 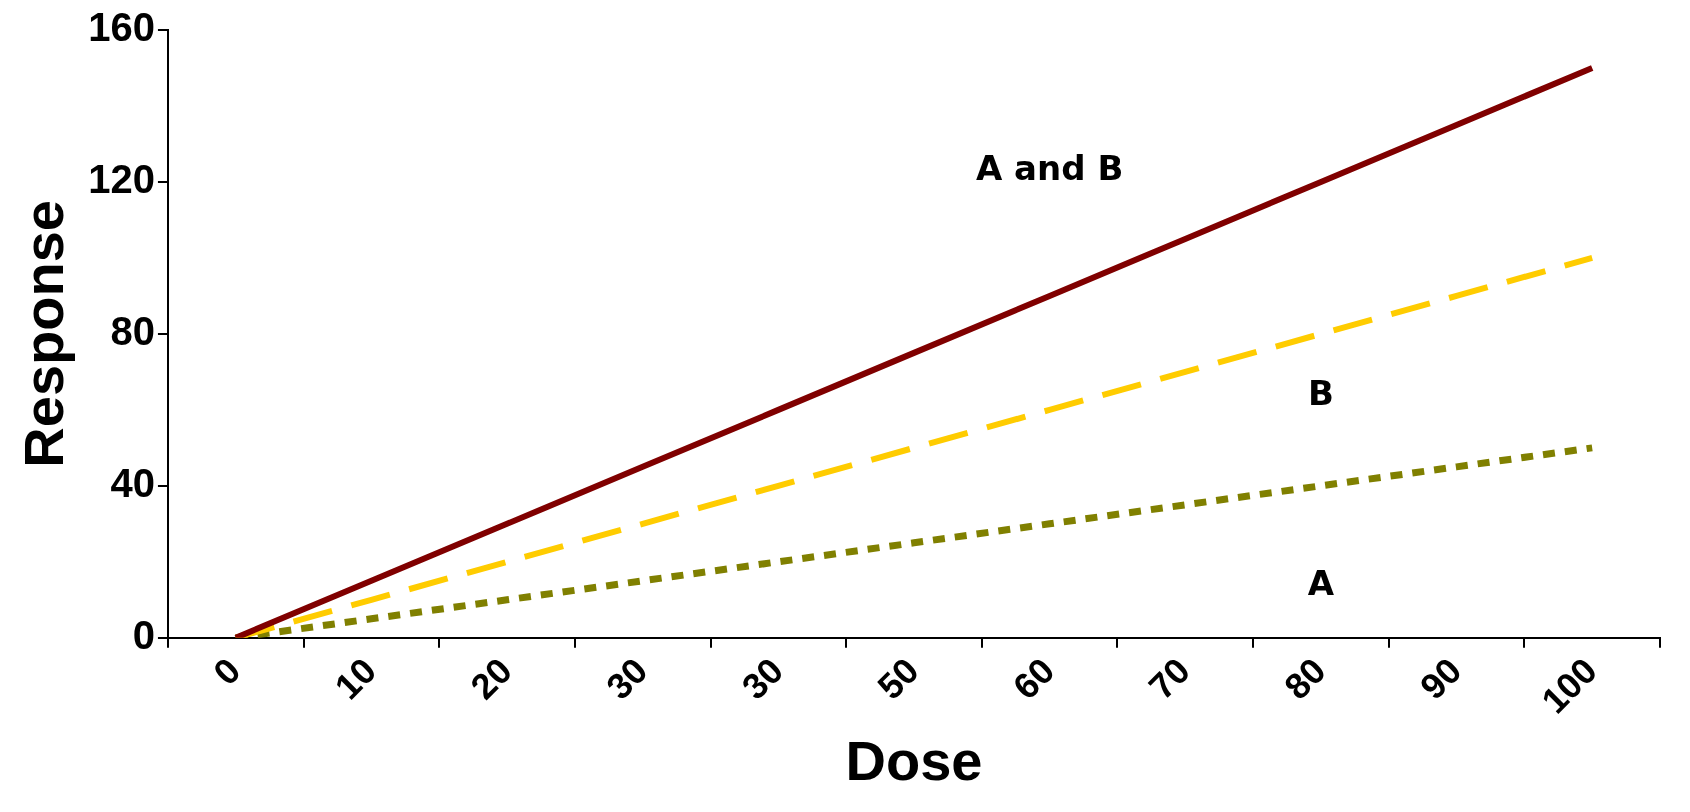 I want to click on text: A, so click(x=1321, y=582).